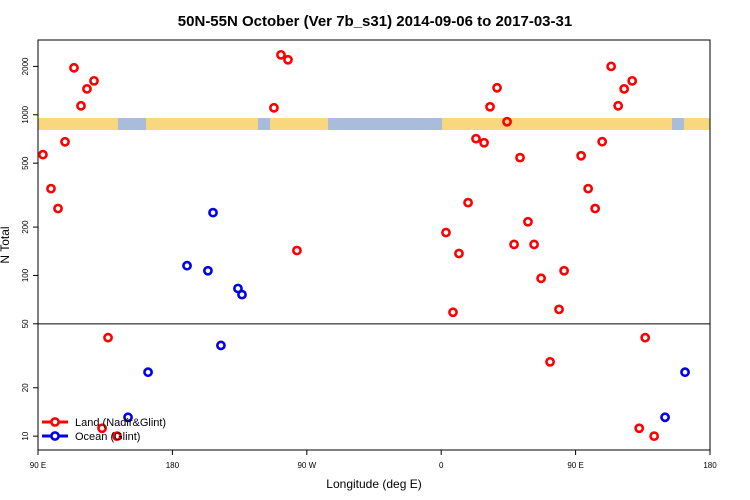  I want to click on legend-label: Land (Nadir&Glint), so click(120, 423).